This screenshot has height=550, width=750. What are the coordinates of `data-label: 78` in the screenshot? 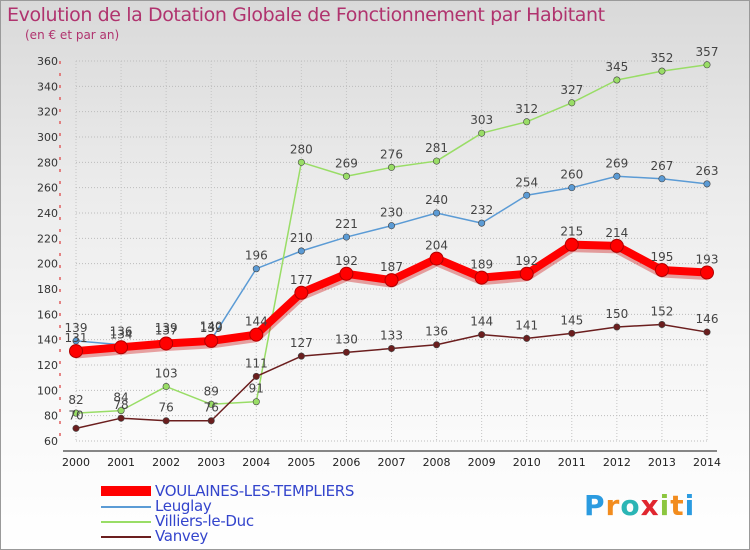 It's located at (120, 405).